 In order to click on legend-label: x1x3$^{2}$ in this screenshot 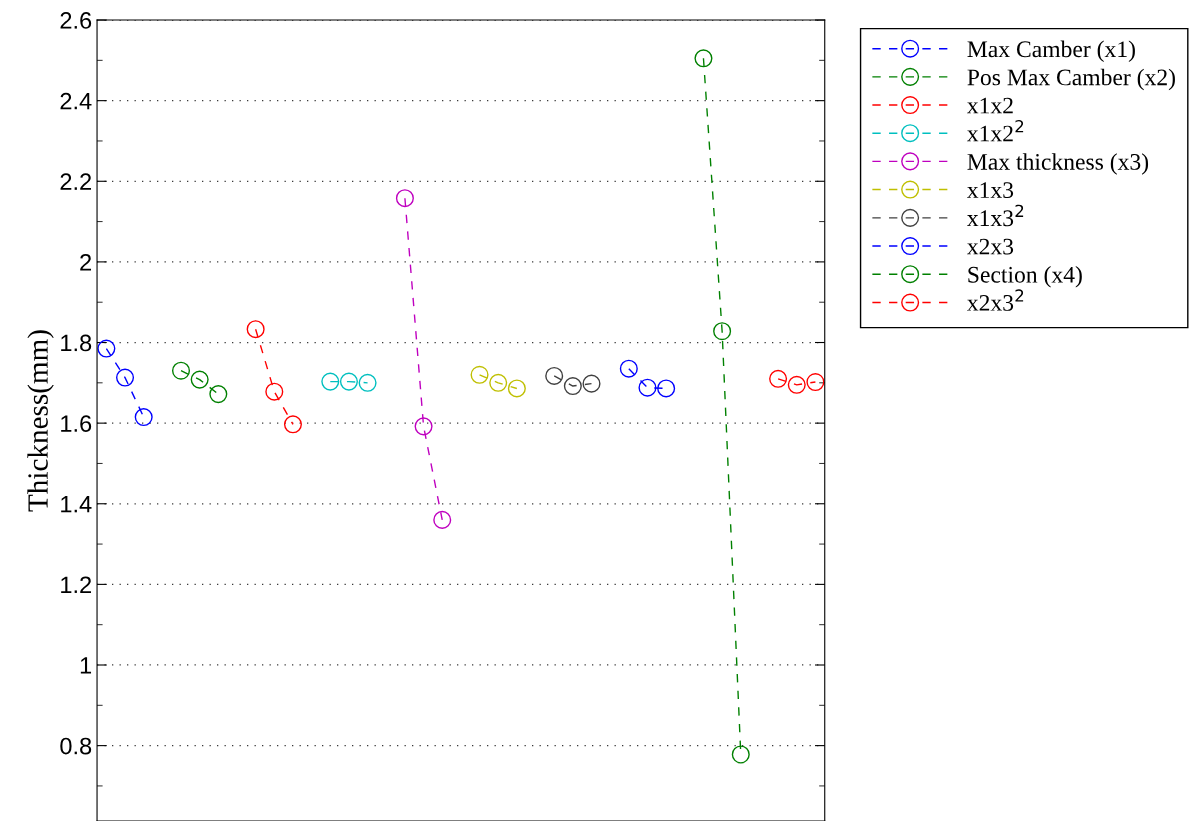, I will do `click(995, 215)`.